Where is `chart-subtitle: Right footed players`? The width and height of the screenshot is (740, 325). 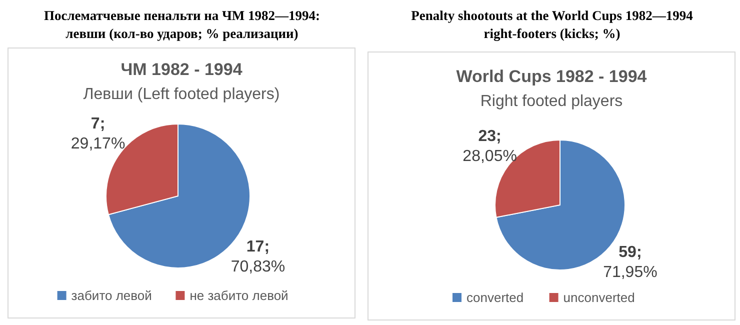
chart-subtitle: Right footed players is located at coordinates (551, 101).